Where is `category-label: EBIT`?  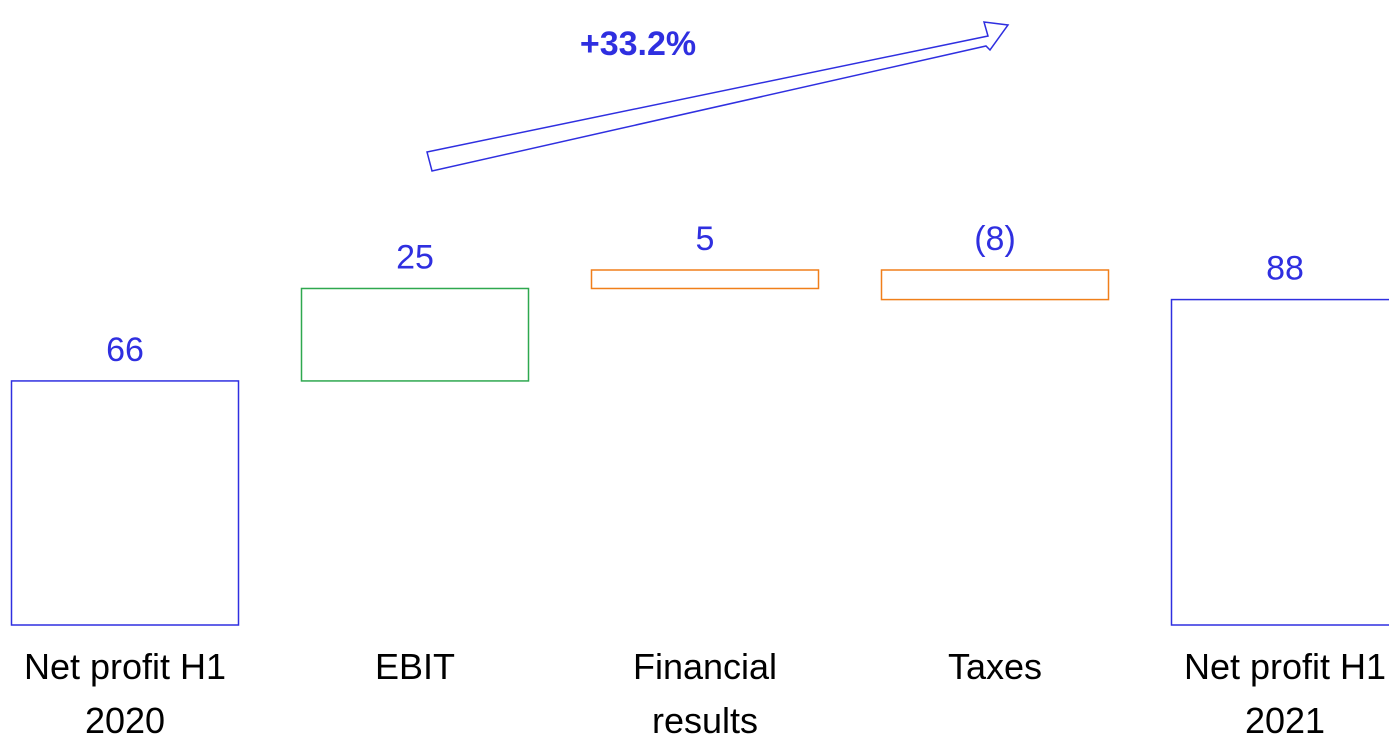
category-label: EBIT is located at coordinates (414, 666).